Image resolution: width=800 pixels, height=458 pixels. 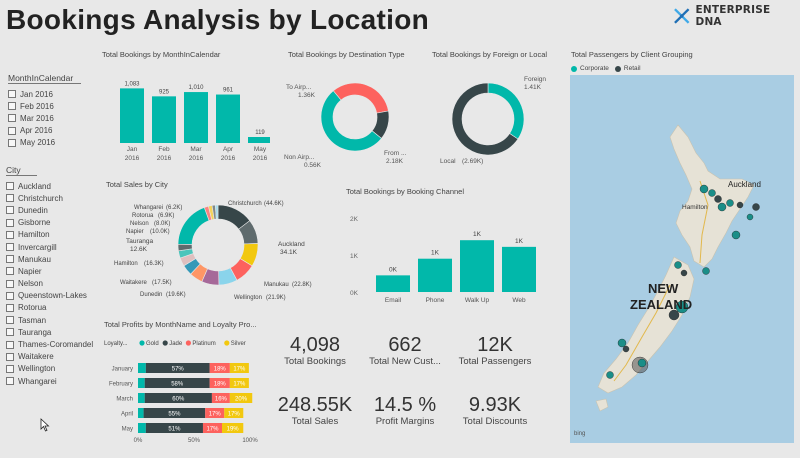 I want to click on city-slicer-item: Whangarei, so click(x=54, y=381).